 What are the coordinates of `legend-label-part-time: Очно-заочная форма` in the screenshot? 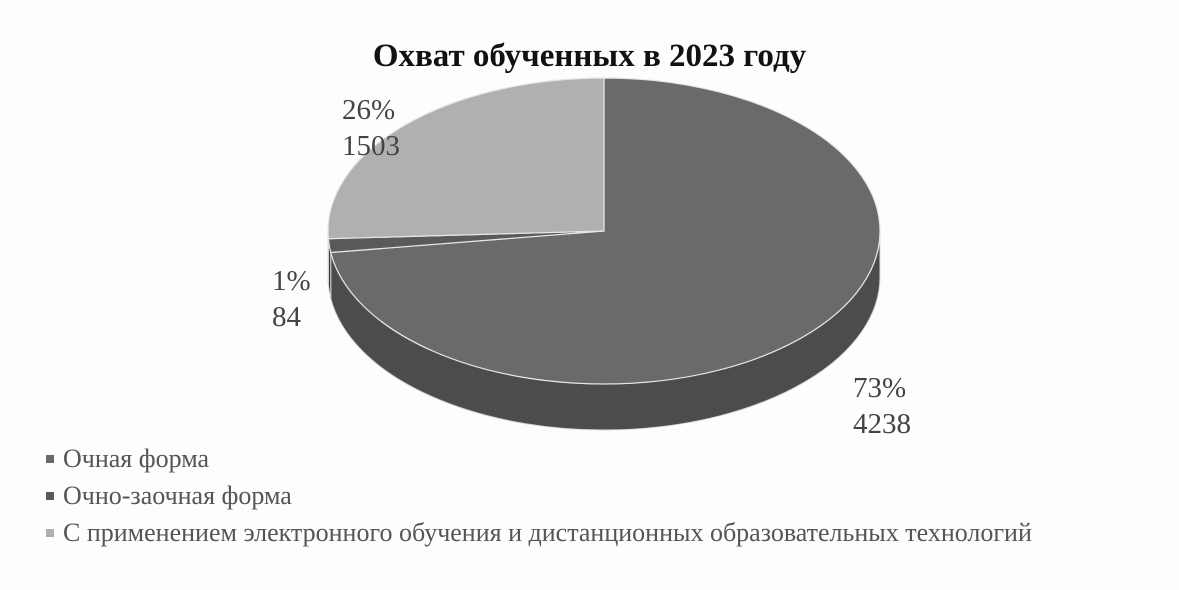 It's located at (177, 495).